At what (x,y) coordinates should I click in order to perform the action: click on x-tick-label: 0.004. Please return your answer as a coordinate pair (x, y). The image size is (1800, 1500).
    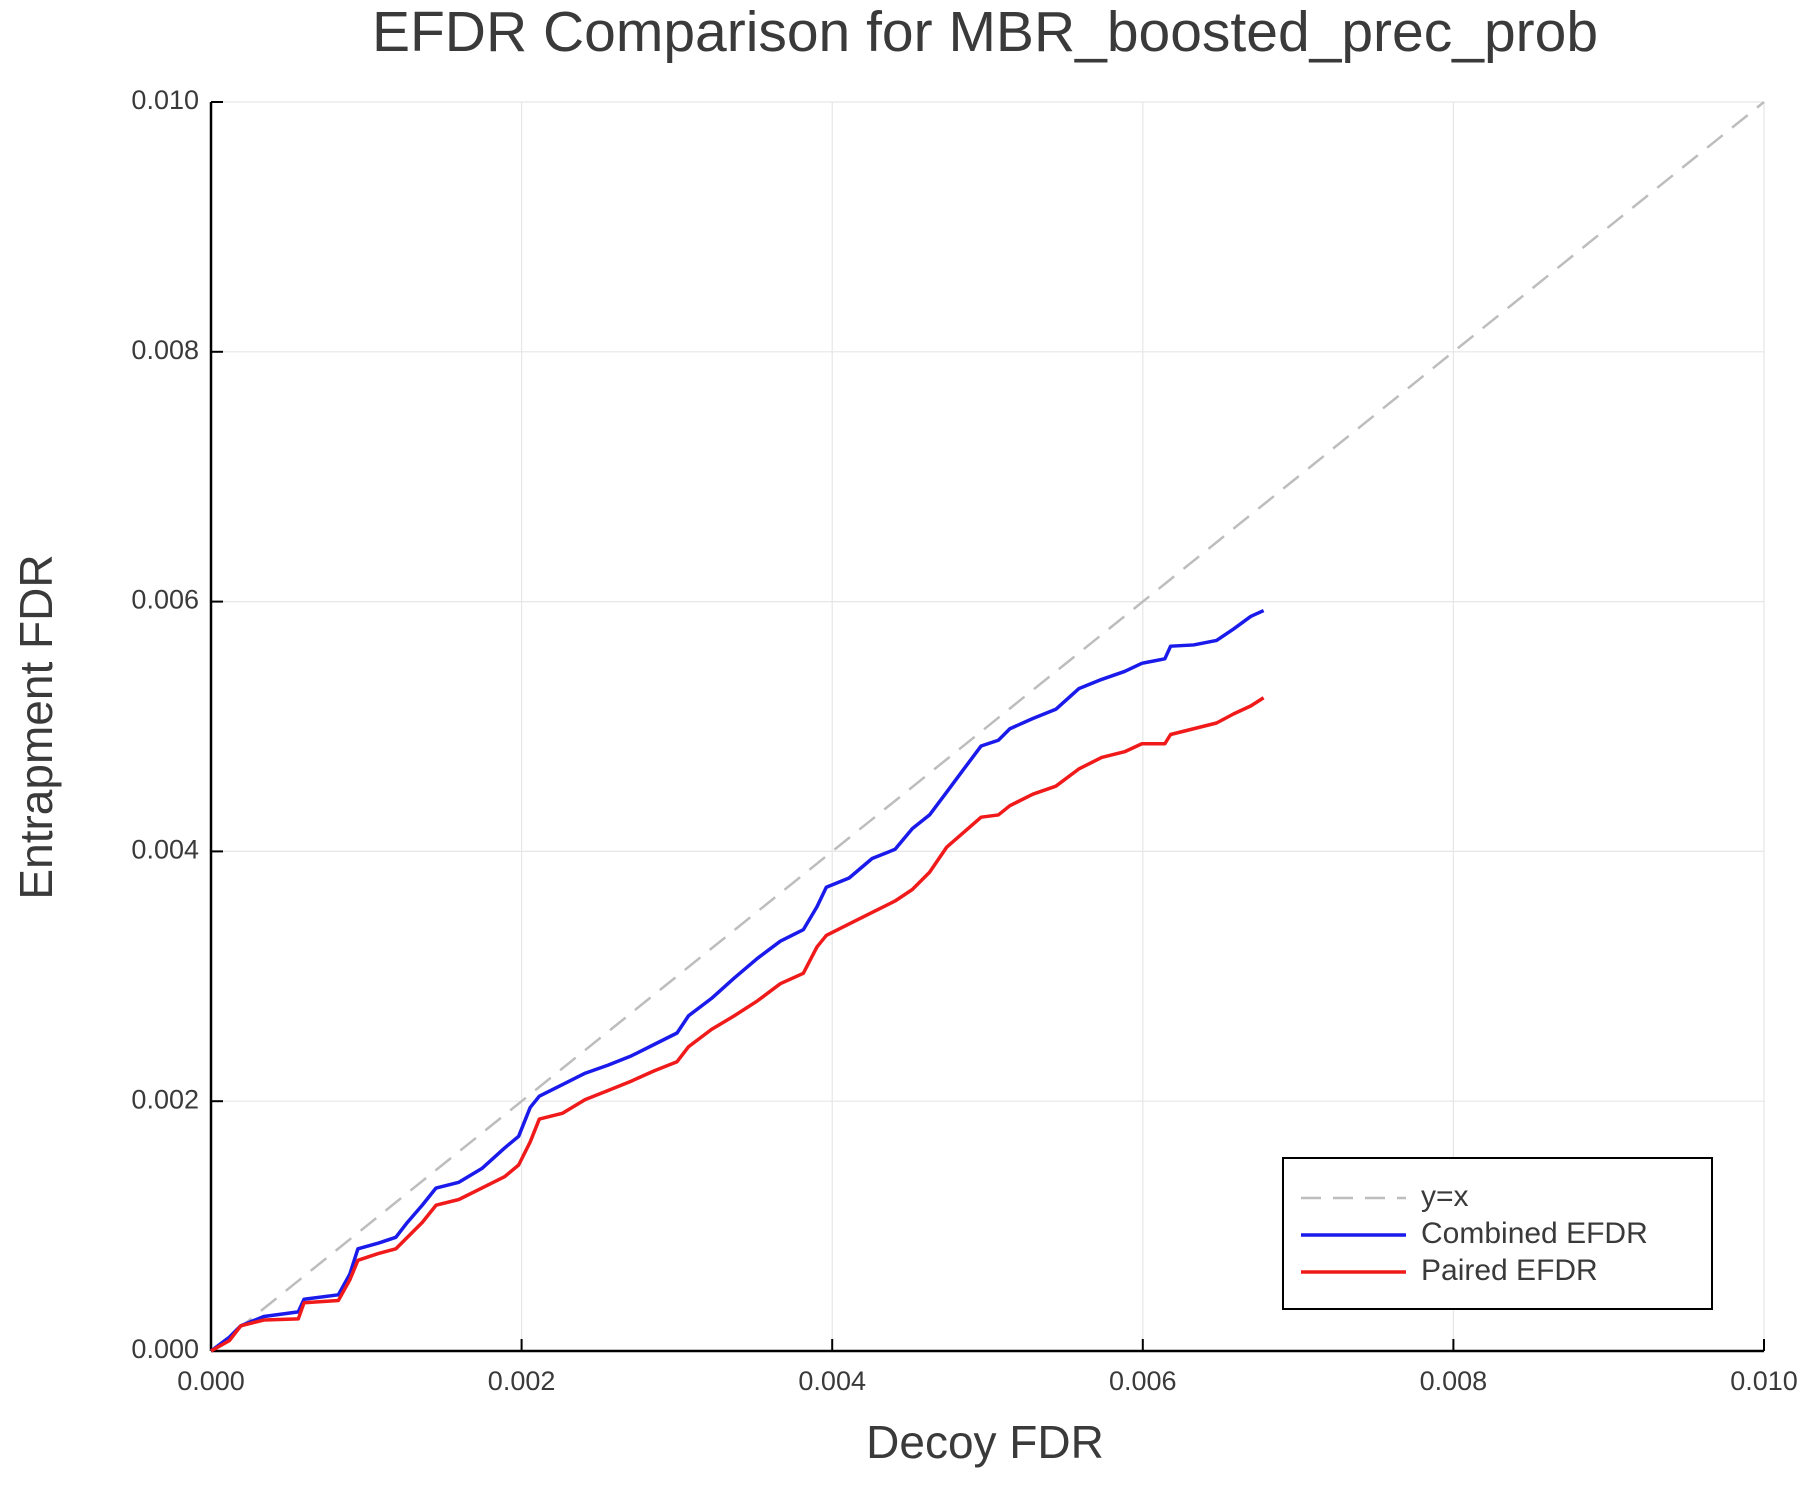
    Looking at the image, I should click on (832, 1381).